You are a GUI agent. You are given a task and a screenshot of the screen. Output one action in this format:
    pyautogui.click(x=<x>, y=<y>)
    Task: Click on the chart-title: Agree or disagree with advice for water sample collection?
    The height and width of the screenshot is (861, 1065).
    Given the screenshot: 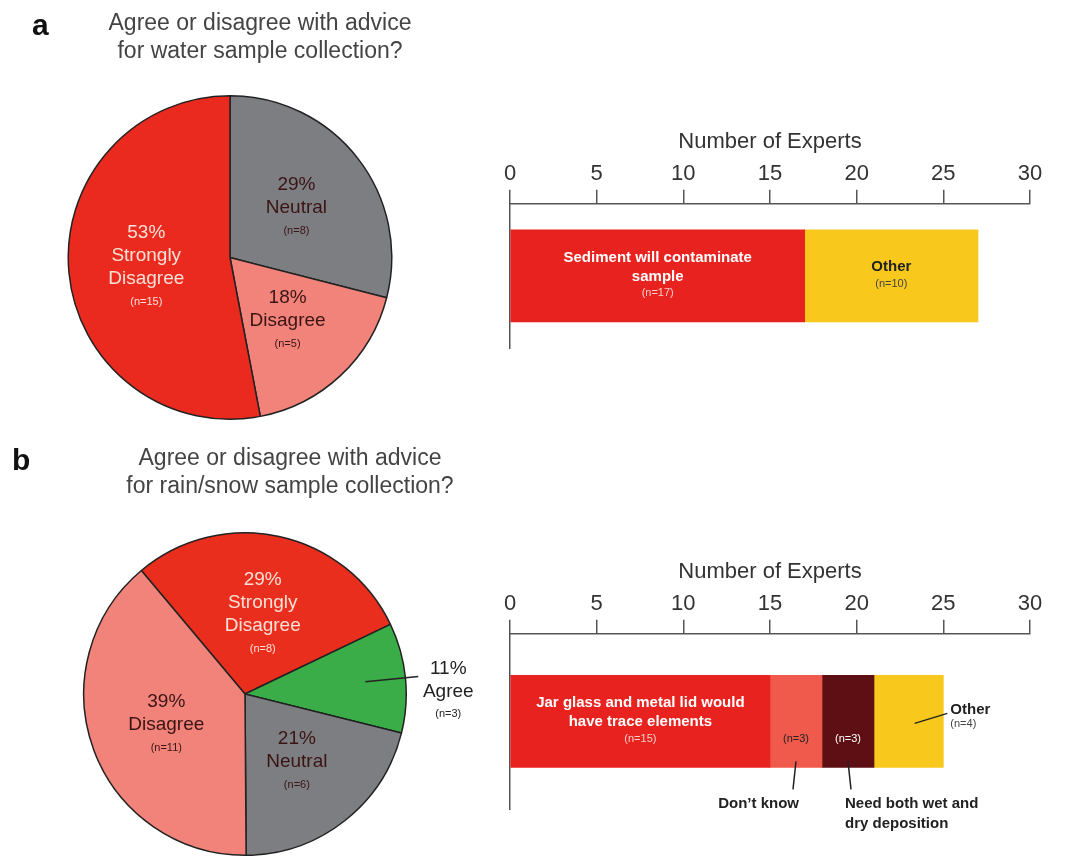 What is the action you would take?
    pyautogui.click(x=260, y=36)
    